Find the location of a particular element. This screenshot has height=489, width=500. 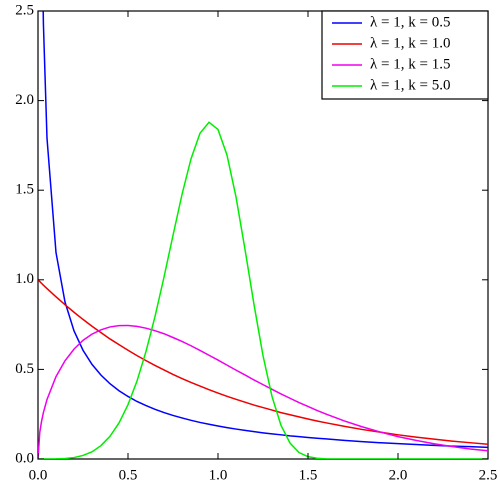

y-tick-label: 2.0 is located at coordinates (24, 100).